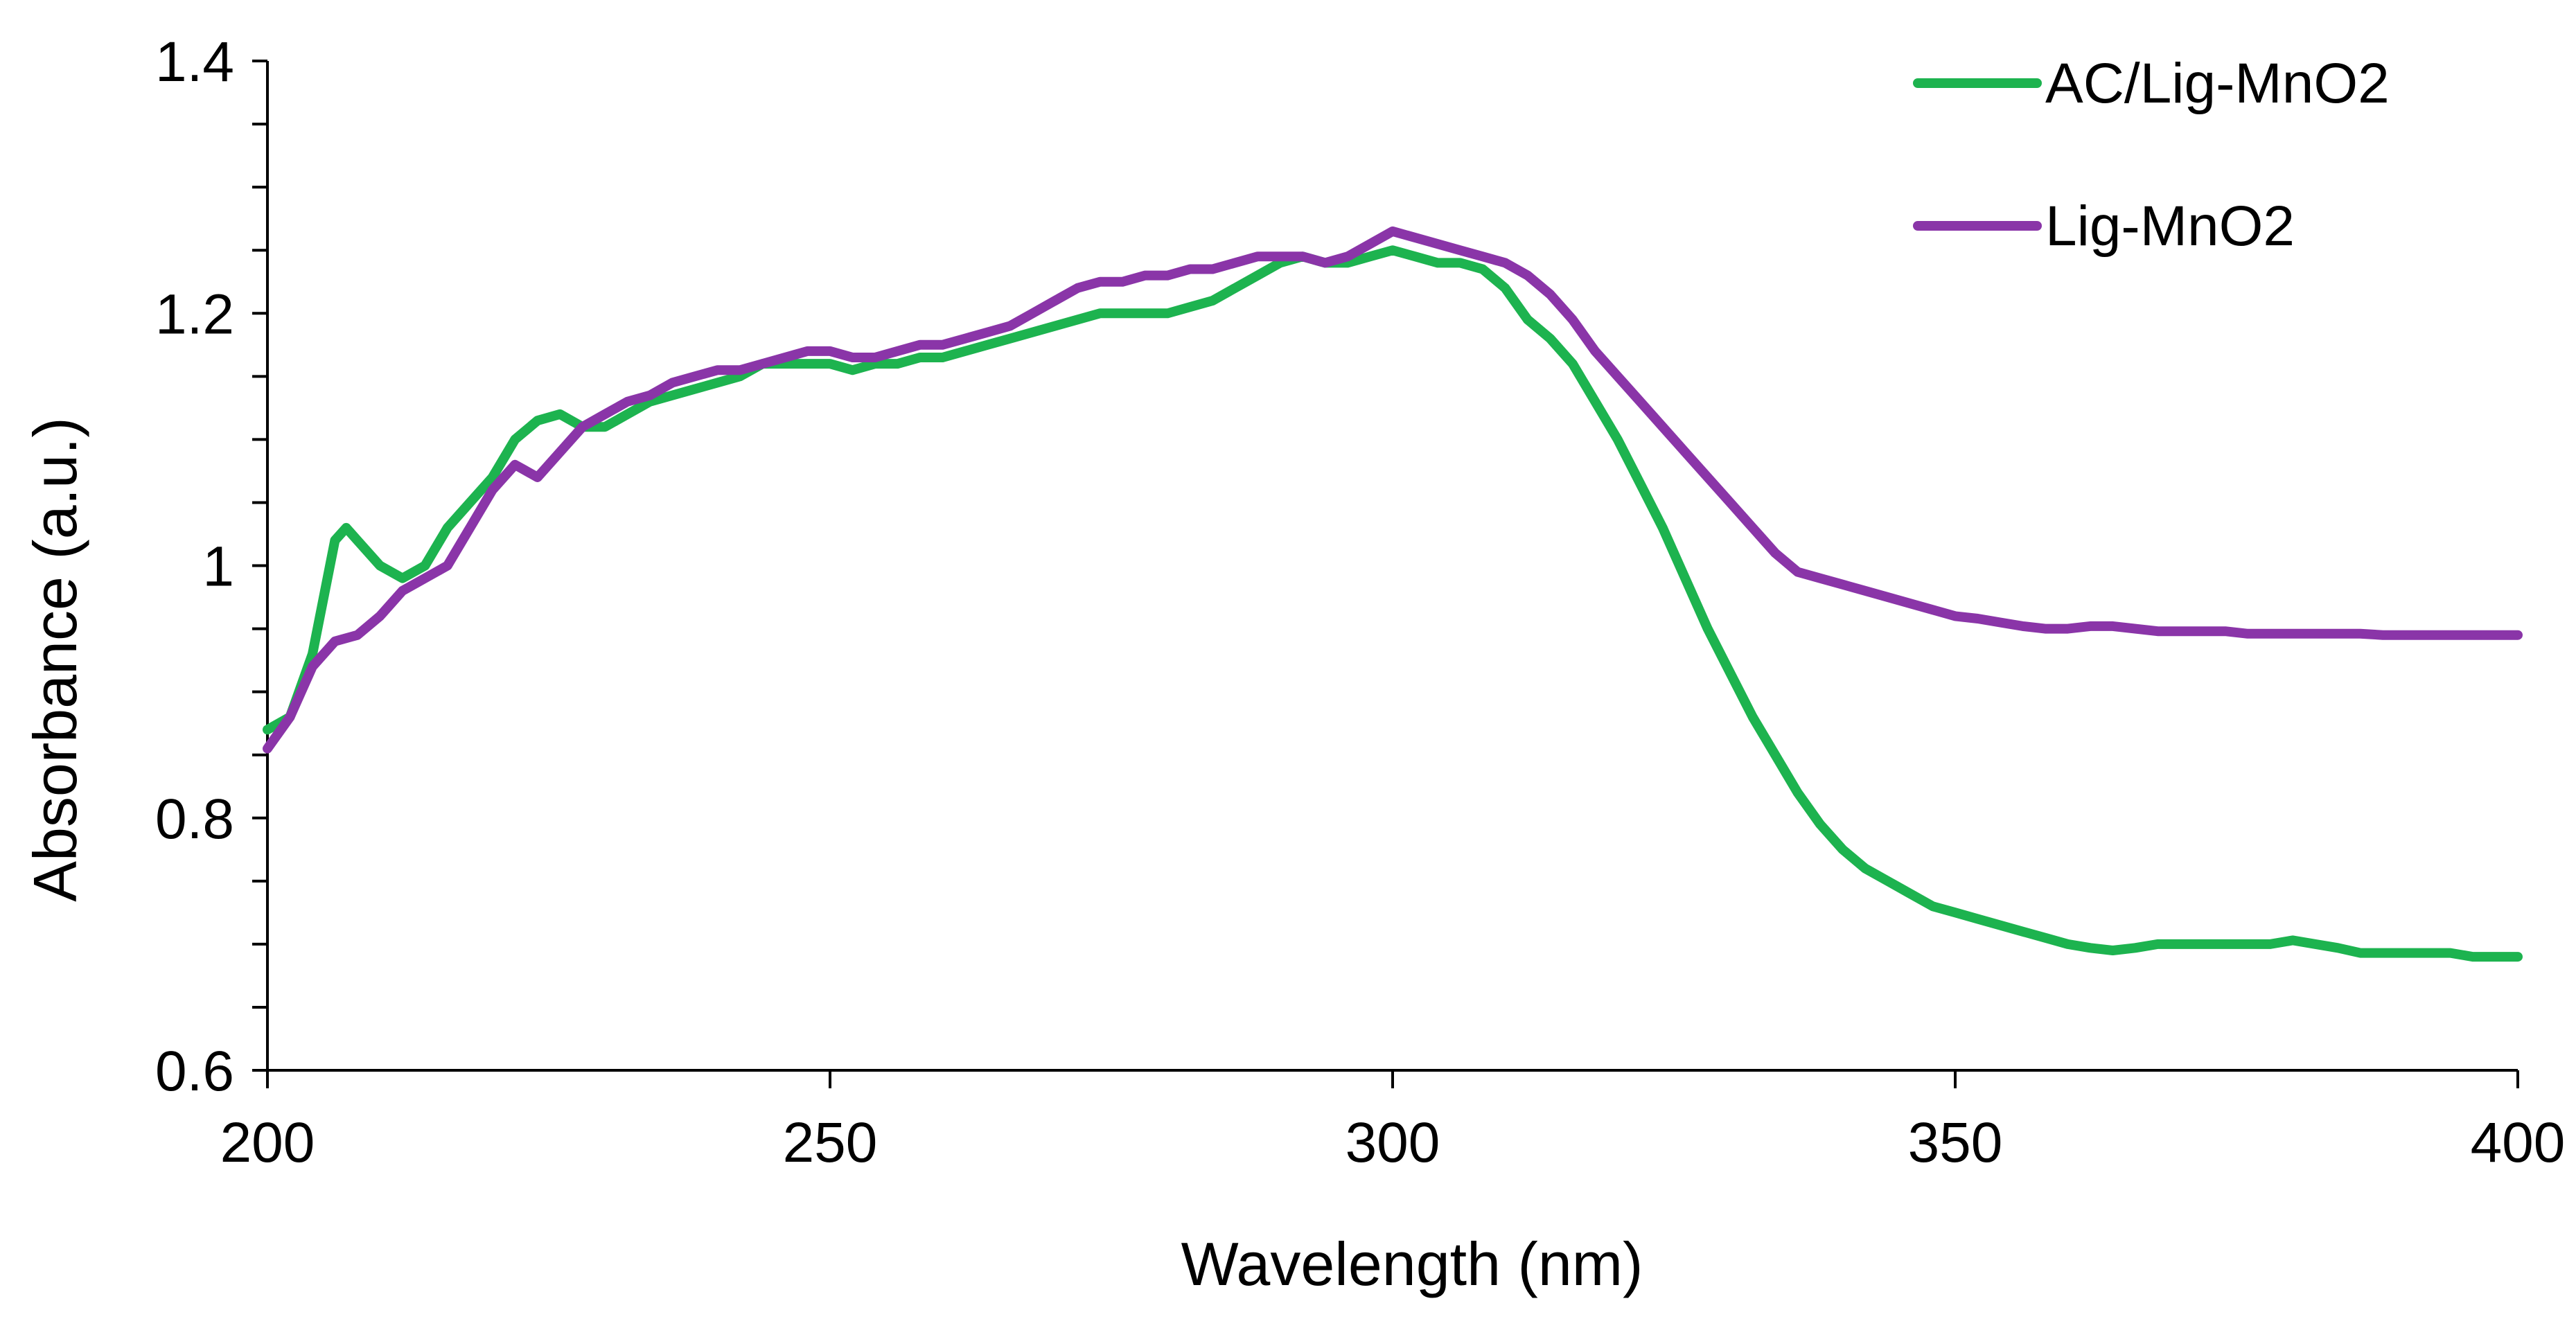  I want to click on y-tick-label: 0.8, so click(195, 819).